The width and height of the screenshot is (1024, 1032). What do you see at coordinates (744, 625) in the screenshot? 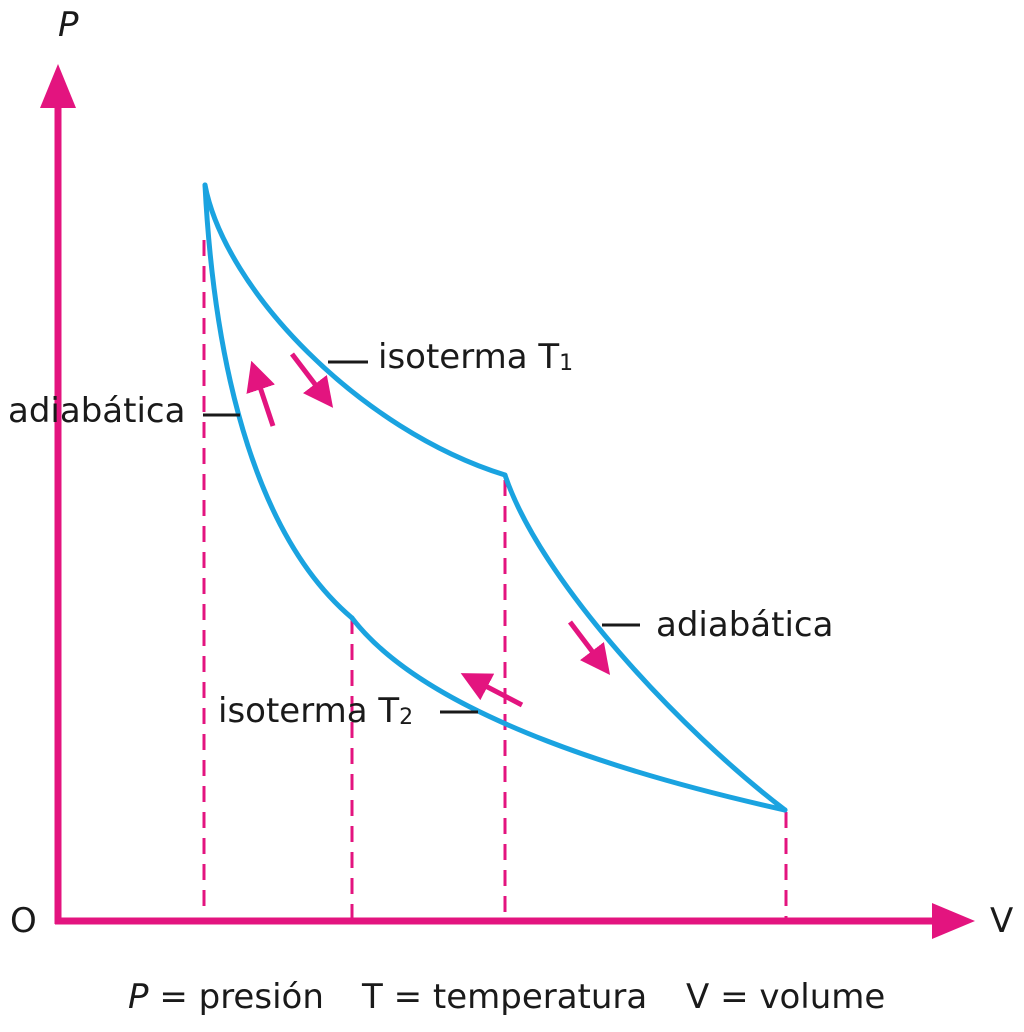
I see `adiabatic-right-label: adiabática` at bounding box center [744, 625].